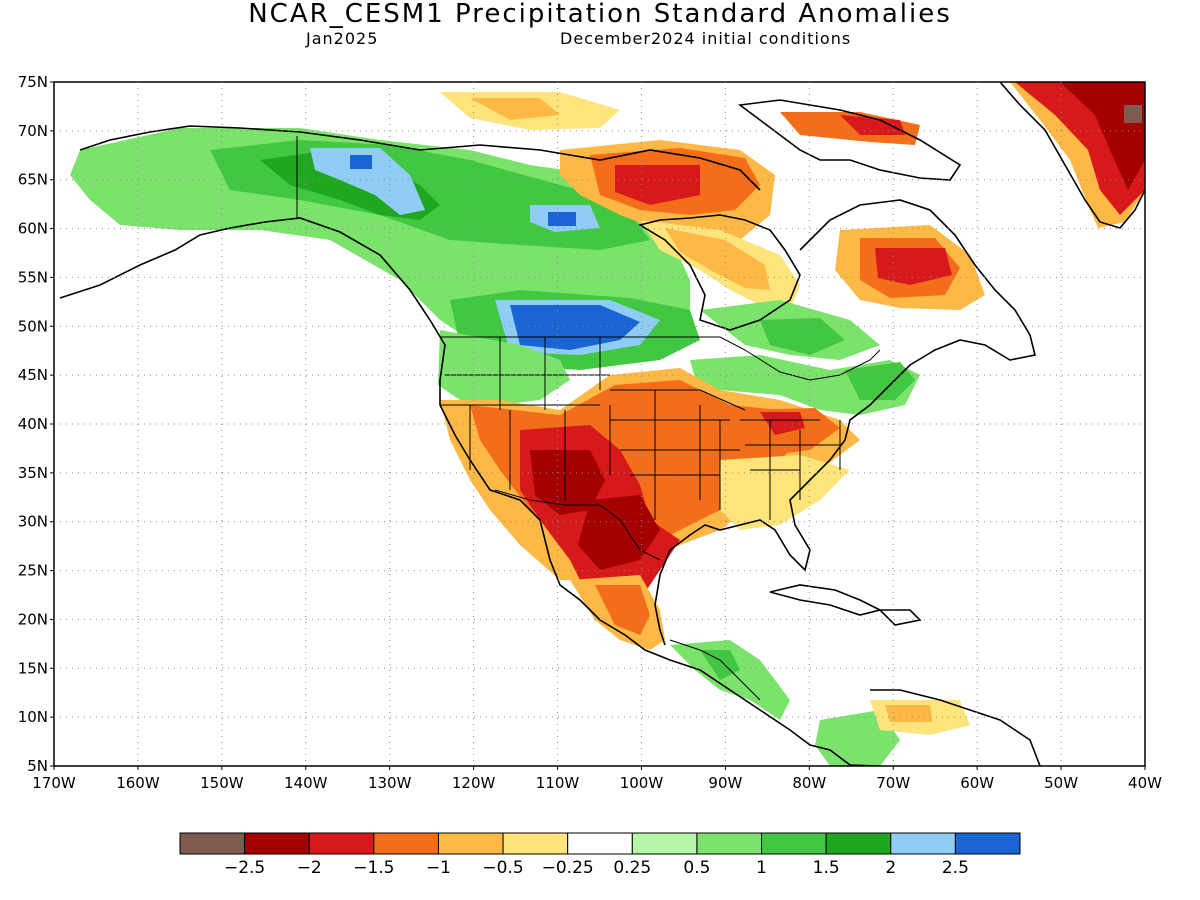  I want to click on initial-conditions: December2024 initial conditions, so click(706, 38).